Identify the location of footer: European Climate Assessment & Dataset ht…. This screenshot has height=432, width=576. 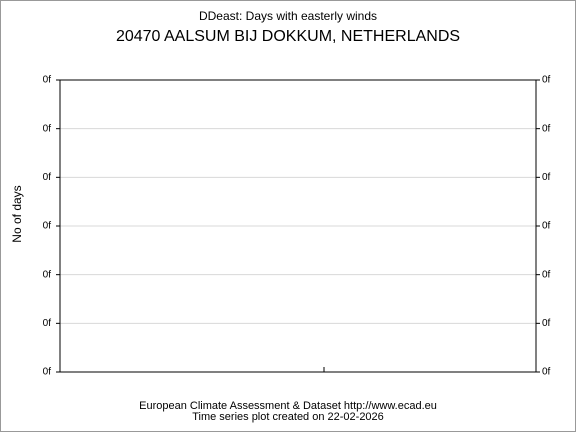
(288, 406).